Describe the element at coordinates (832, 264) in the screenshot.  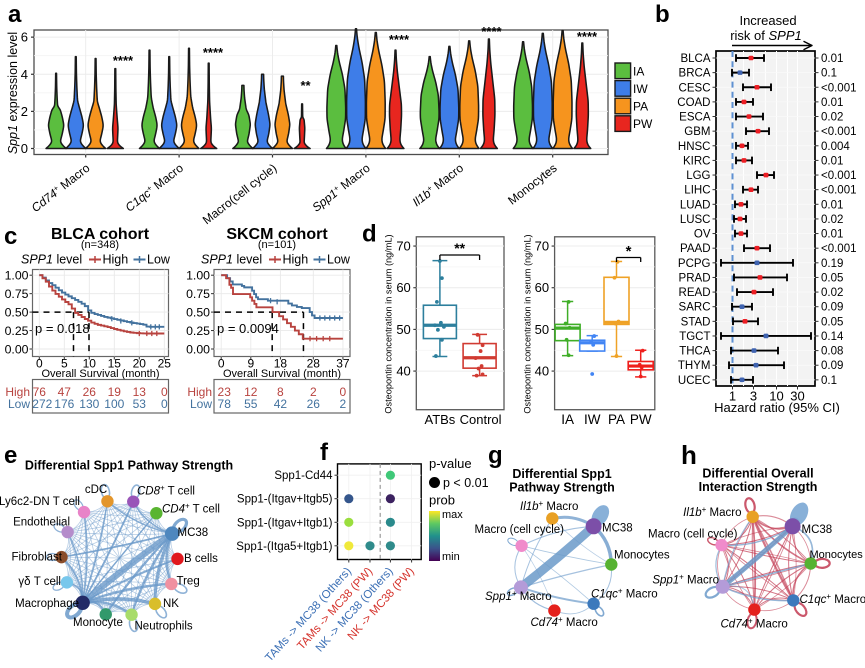
I see `svg-text: 0.19` at that location.